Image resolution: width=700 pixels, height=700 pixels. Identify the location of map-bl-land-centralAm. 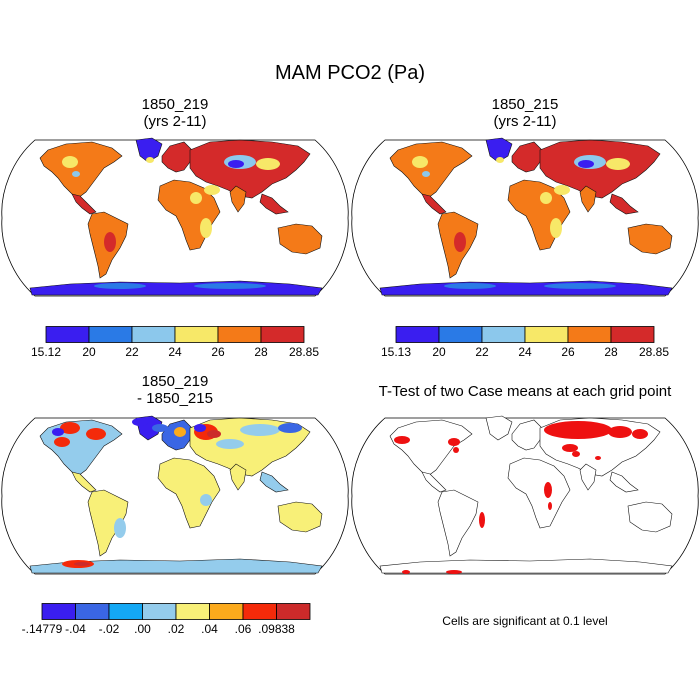
(84, 482).